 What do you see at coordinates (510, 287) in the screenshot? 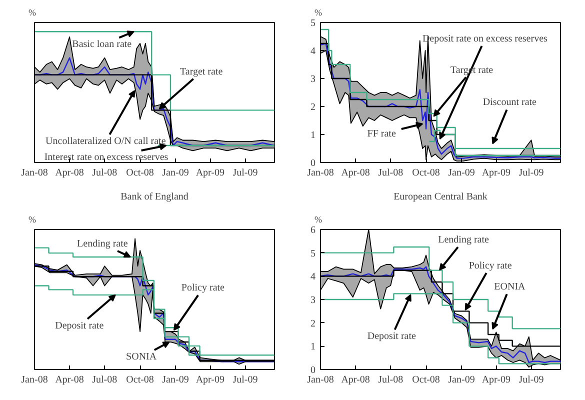
I see `annotation: EONIA` at bounding box center [510, 287].